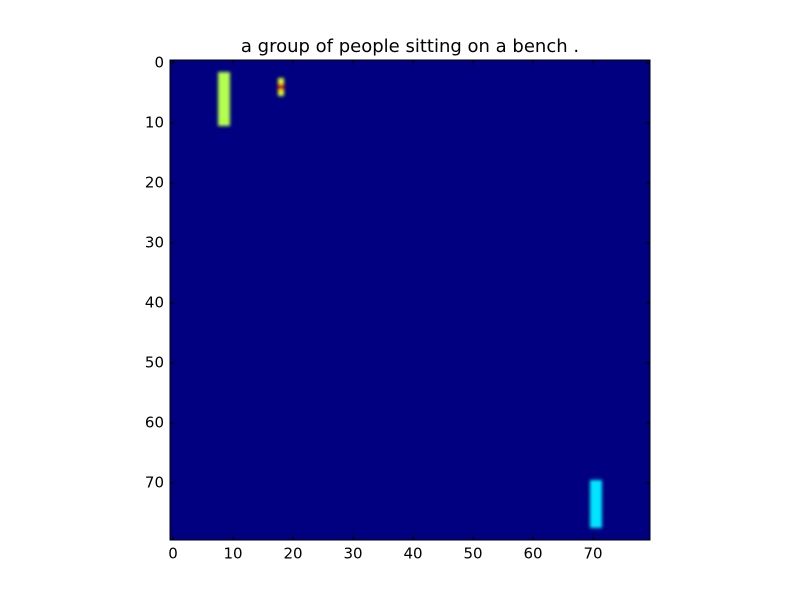  What do you see at coordinates (154, 363) in the screenshot?
I see `y-tick-label: 50` at bounding box center [154, 363].